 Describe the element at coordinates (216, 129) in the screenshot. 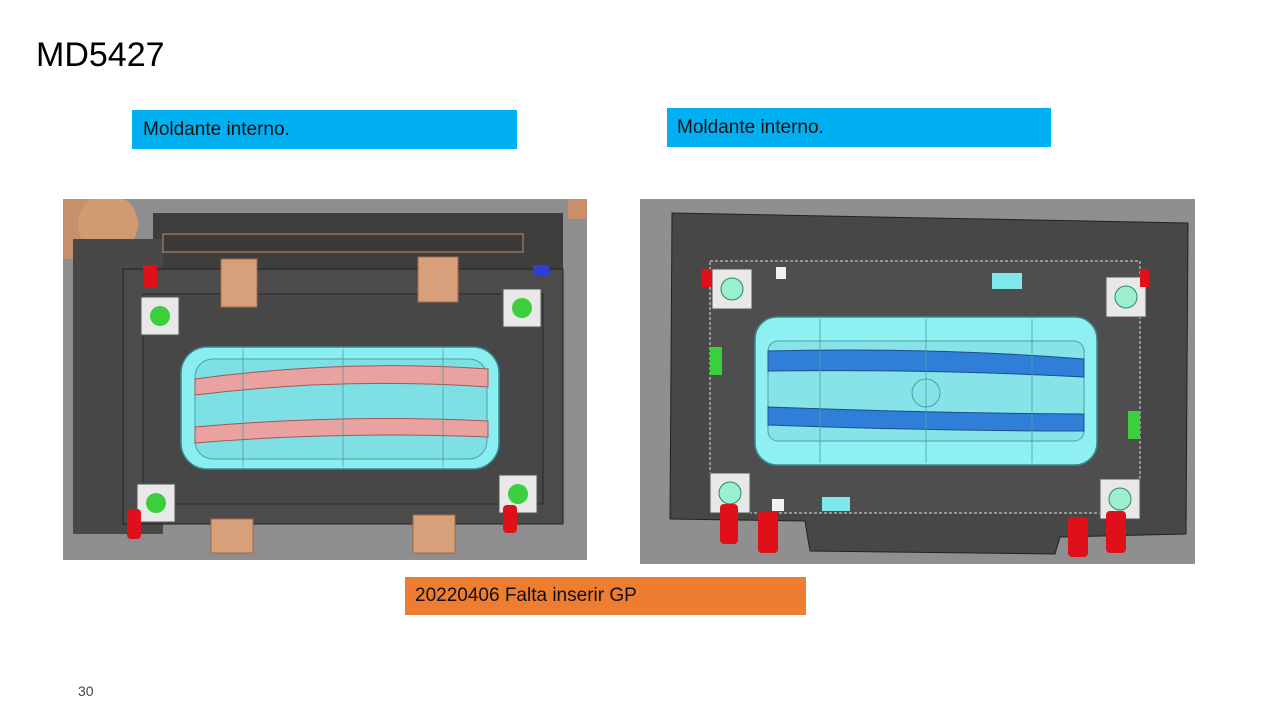

I see `label-left-text: Moldante interno.` at that location.